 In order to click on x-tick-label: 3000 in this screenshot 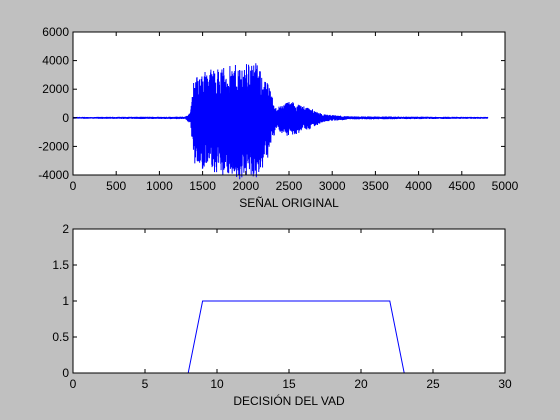, I will do `click(332, 186)`.